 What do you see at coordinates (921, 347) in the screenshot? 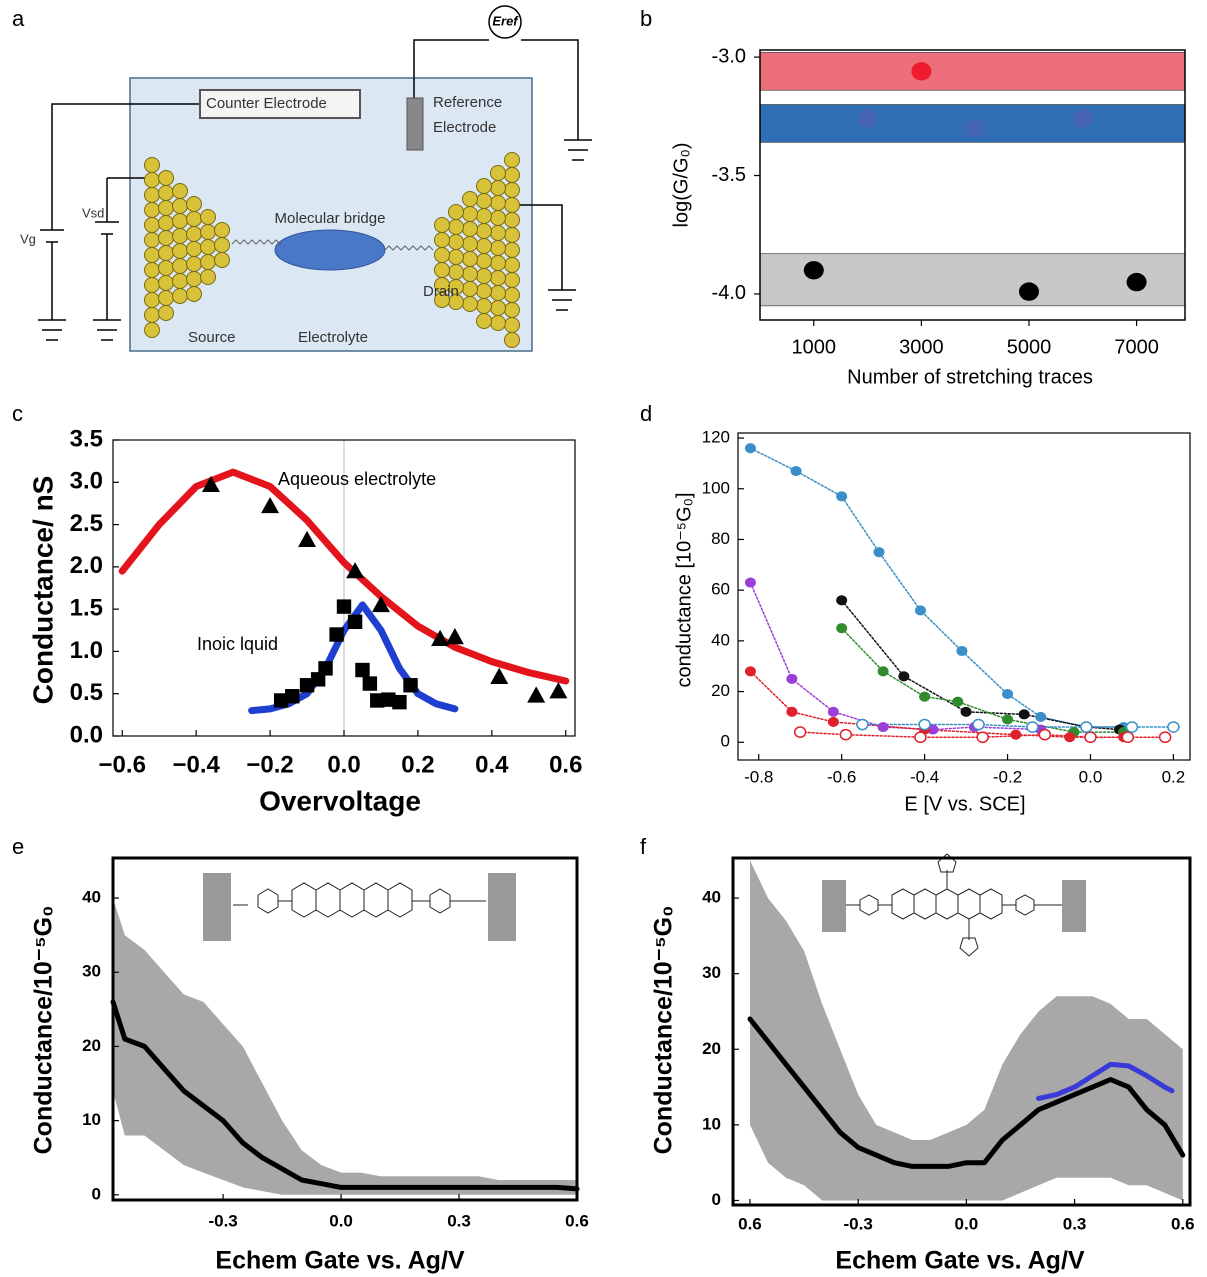
I see `x-tick-label: 3000` at bounding box center [921, 347].